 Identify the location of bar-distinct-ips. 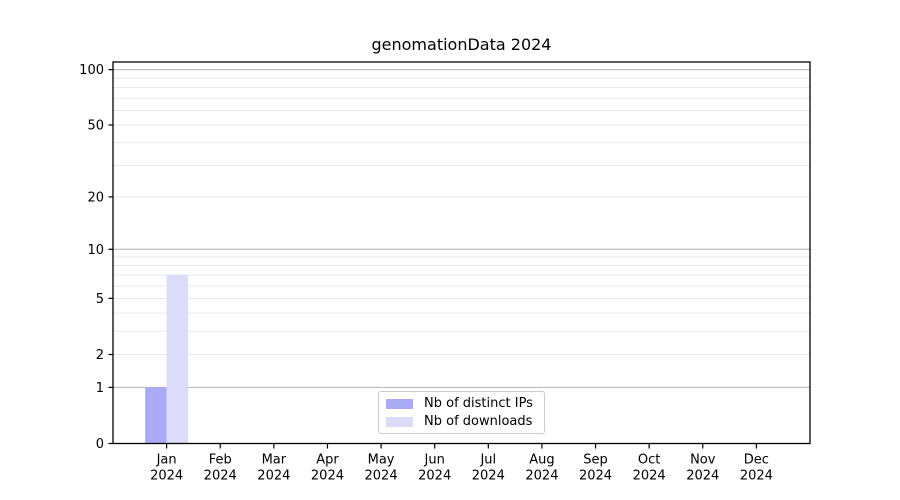
(156, 415).